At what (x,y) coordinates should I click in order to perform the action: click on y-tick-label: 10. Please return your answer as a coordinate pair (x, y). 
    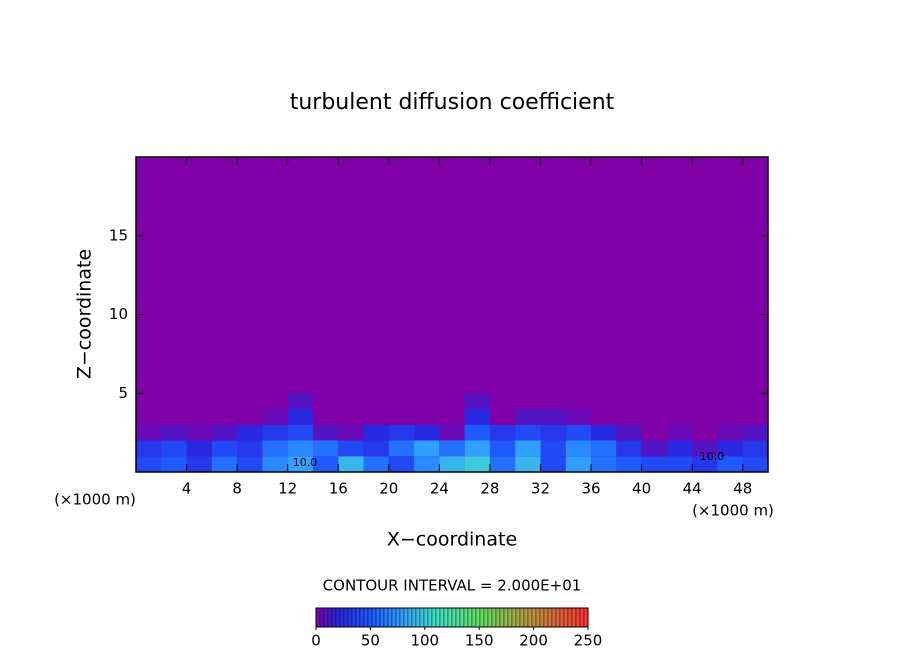
    Looking at the image, I should click on (118, 314).